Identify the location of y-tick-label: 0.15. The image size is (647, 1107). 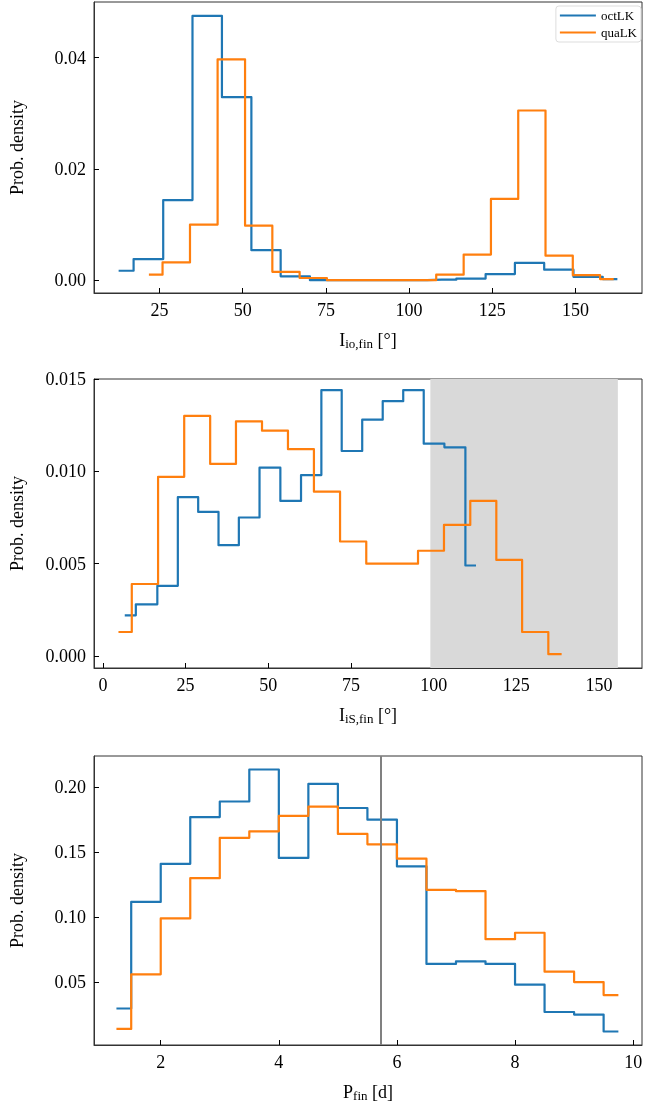
(70, 852).